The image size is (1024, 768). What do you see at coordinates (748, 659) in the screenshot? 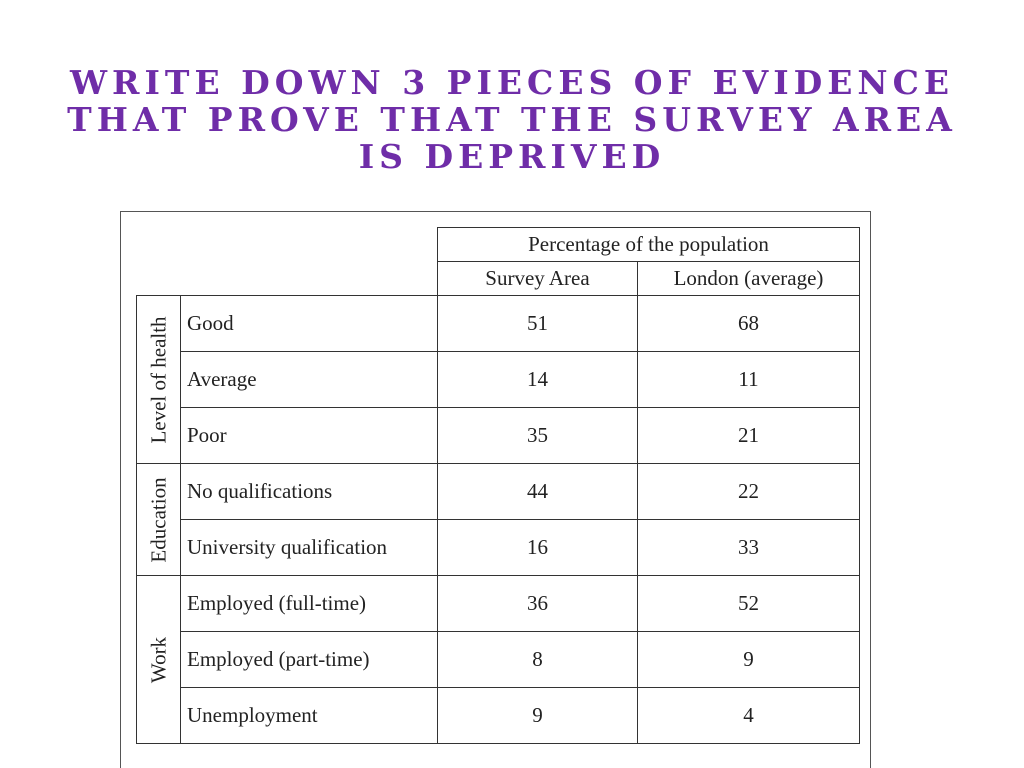
I see `london-value: 9` at bounding box center [748, 659].